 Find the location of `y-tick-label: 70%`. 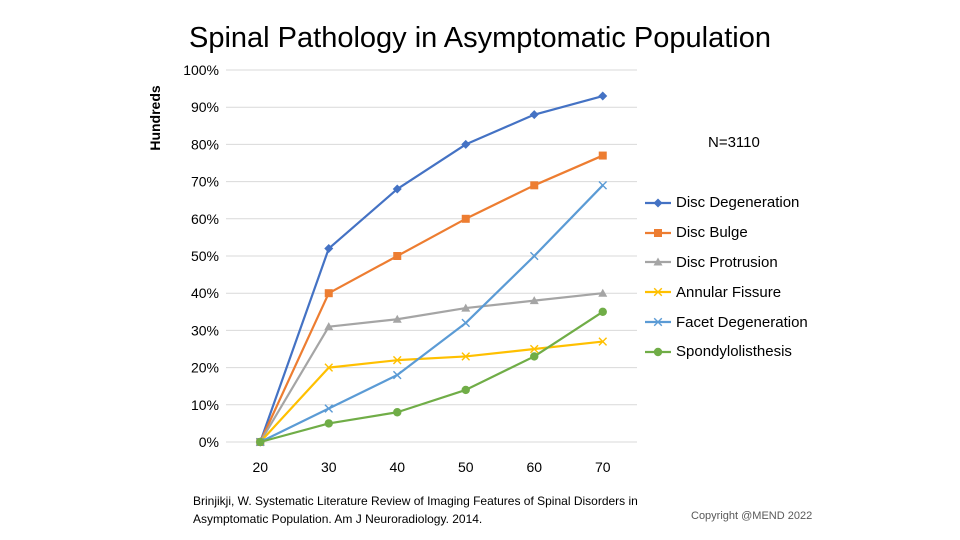

y-tick-label: 70% is located at coordinates (205, 182).